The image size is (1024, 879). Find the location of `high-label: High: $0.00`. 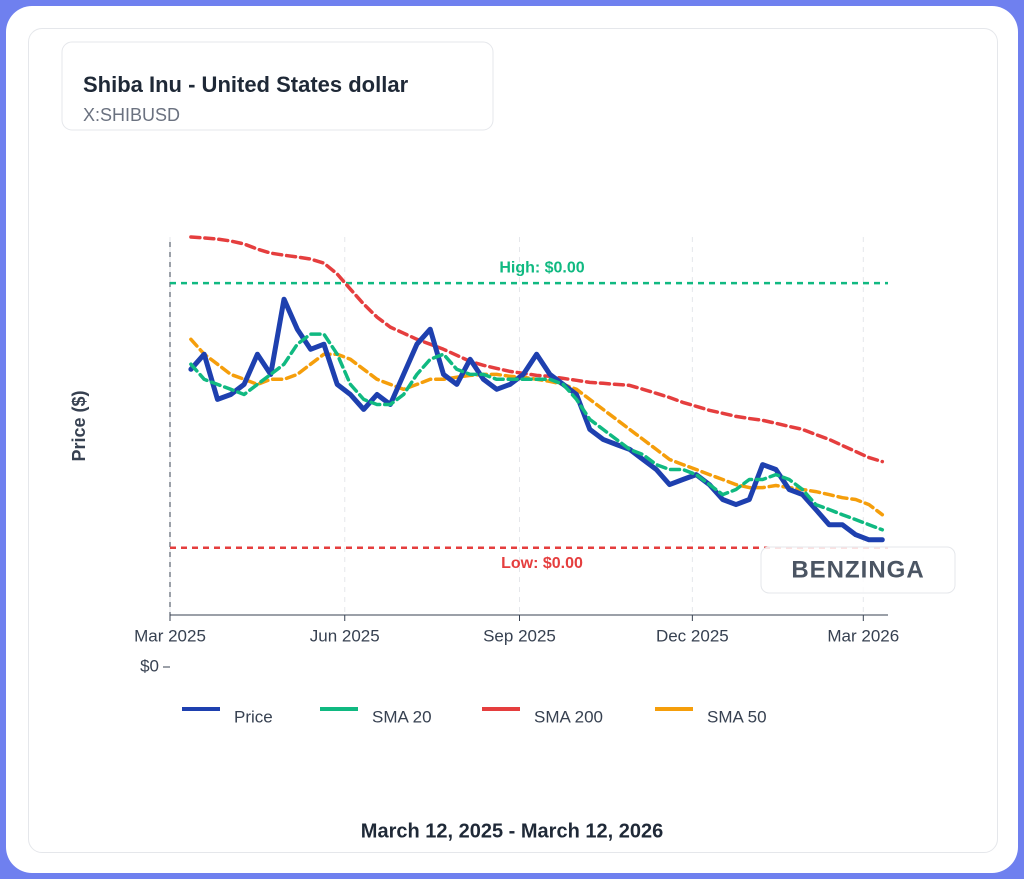

high-label: High: $0.00 is located at coordinates (541, 267).